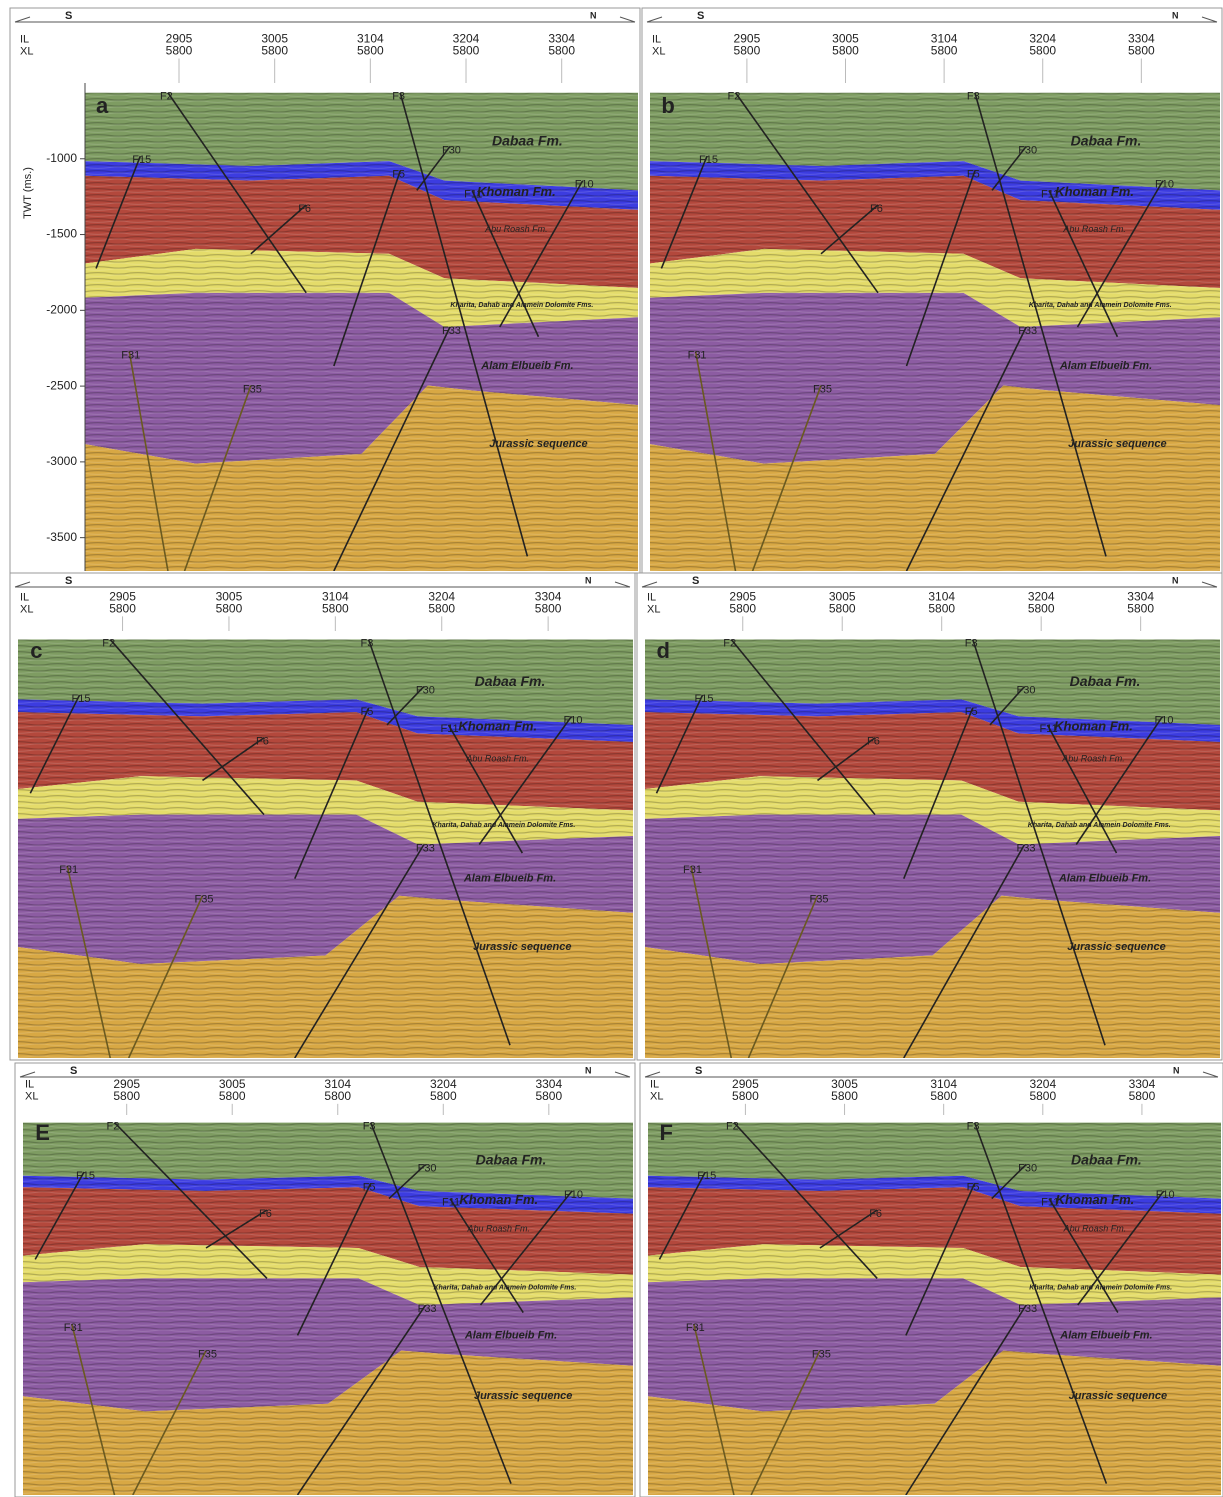 Image resolution: width=1223 pixels, height=1497 pixels. I want to click on formation-label: Kharita, Dahab and Alamein Dolomite Fms., so click(1100, 305).